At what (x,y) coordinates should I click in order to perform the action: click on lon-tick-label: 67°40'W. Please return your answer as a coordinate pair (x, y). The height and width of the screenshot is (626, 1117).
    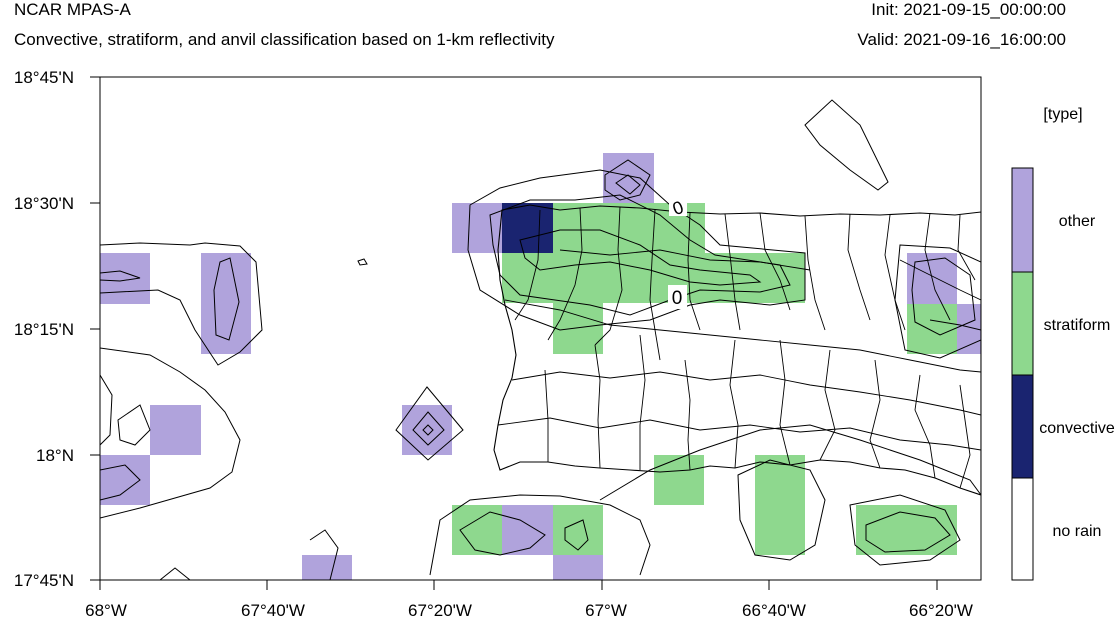
    Looking at the image, I should click on (273, 610).